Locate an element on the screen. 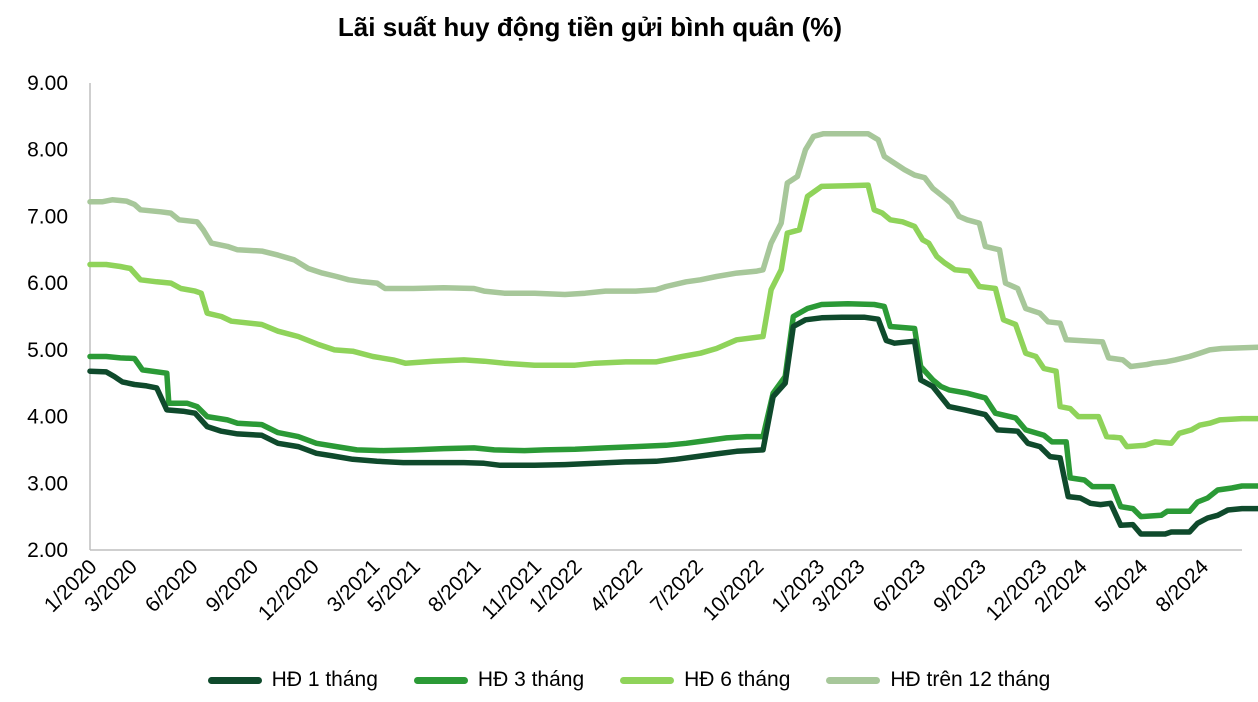  y-tick-label: 9.00 is located at coordinates (47, 83).